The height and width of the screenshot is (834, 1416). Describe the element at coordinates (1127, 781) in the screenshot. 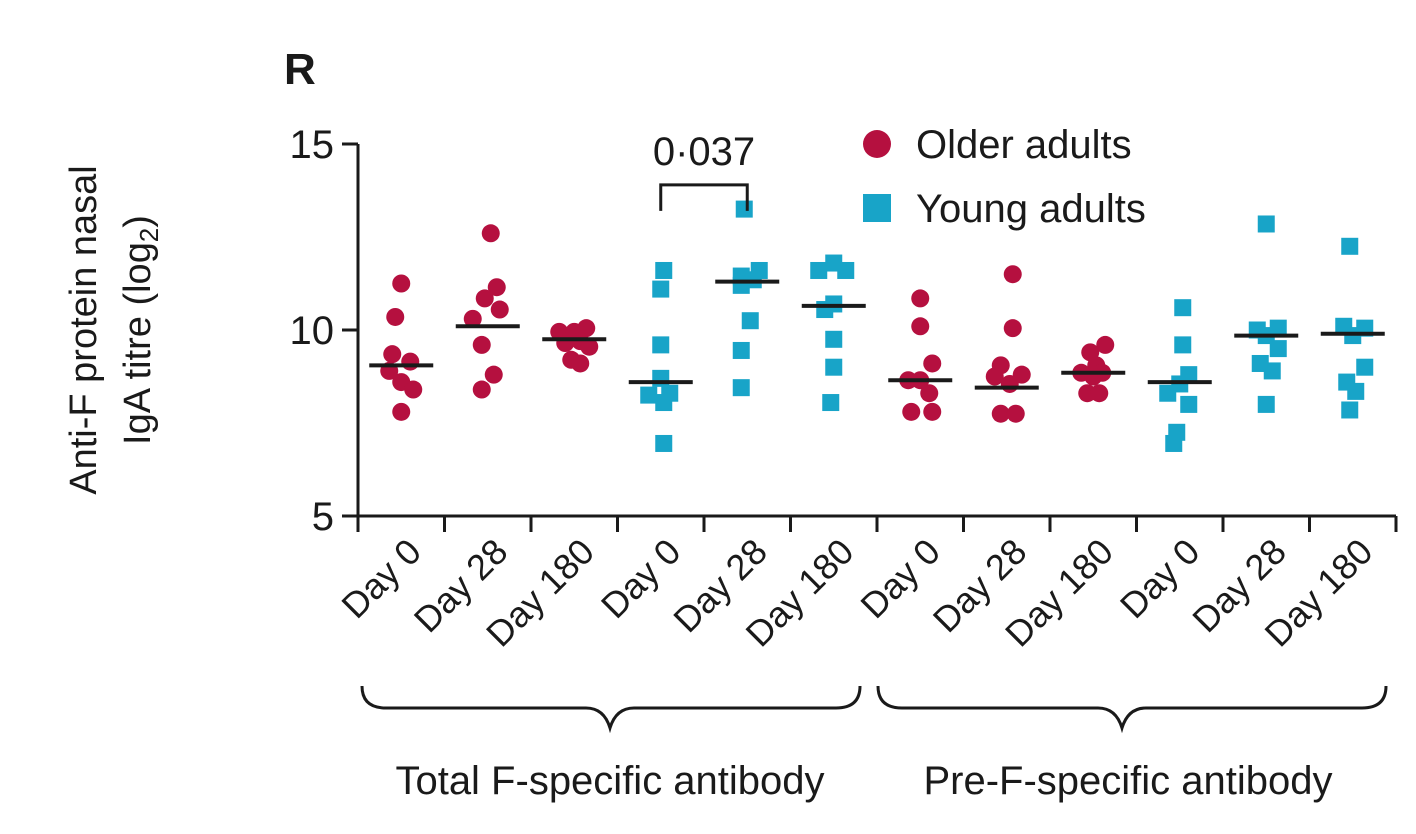

I see `group-label-pre: Pre-F-specific antibody` at that location.